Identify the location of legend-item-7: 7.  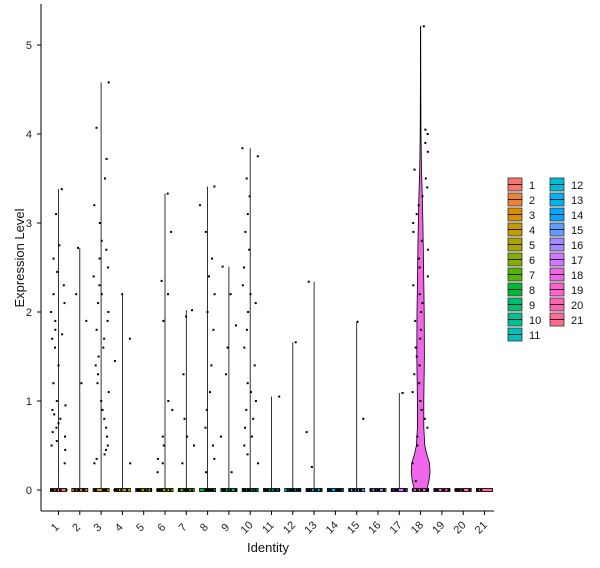
(521, 274).